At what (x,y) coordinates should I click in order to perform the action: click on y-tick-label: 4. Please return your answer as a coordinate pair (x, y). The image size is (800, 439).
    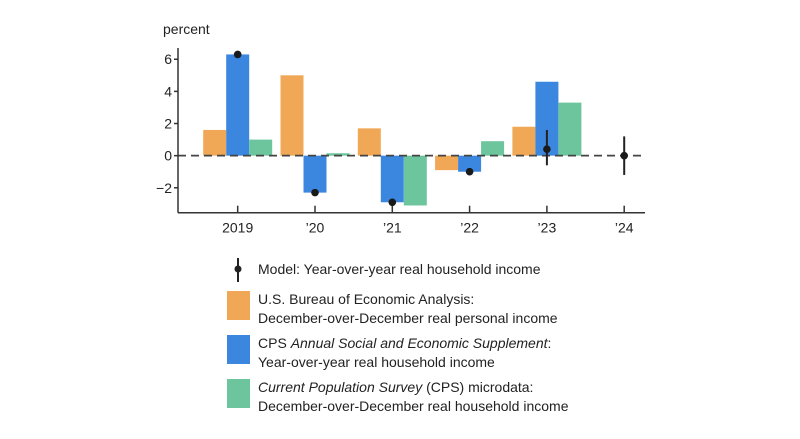
    Looking at the image, I should click on (168, 91).